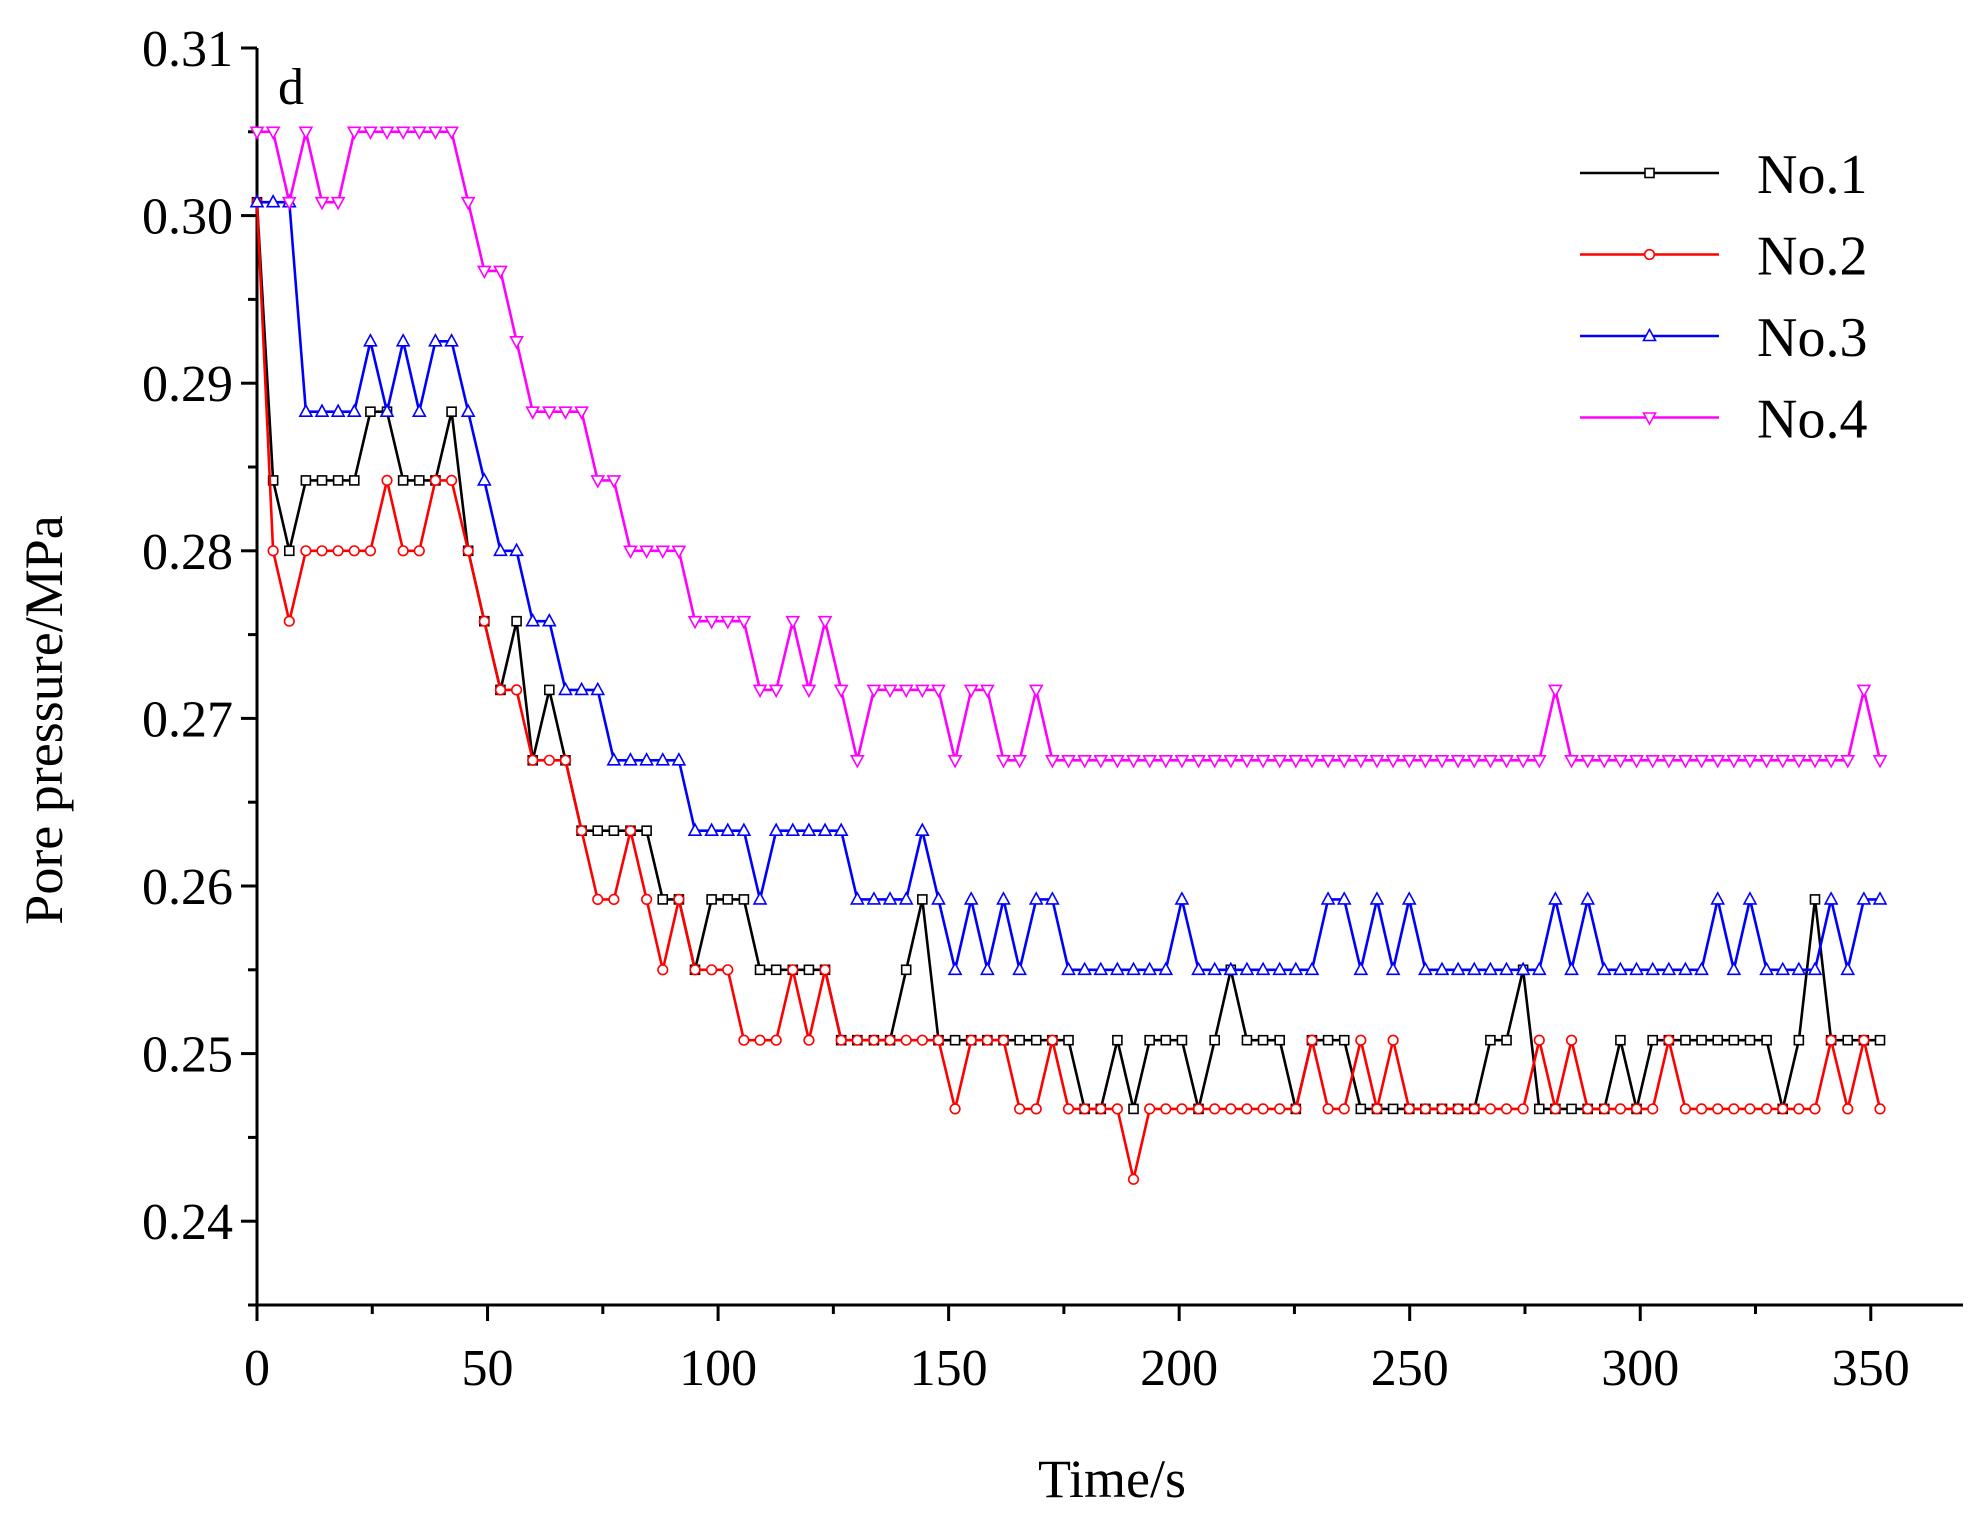  Describe the element at coordinates (1723, 175) in the screenshot. I see `legend-item-no1: No.1` at that location.